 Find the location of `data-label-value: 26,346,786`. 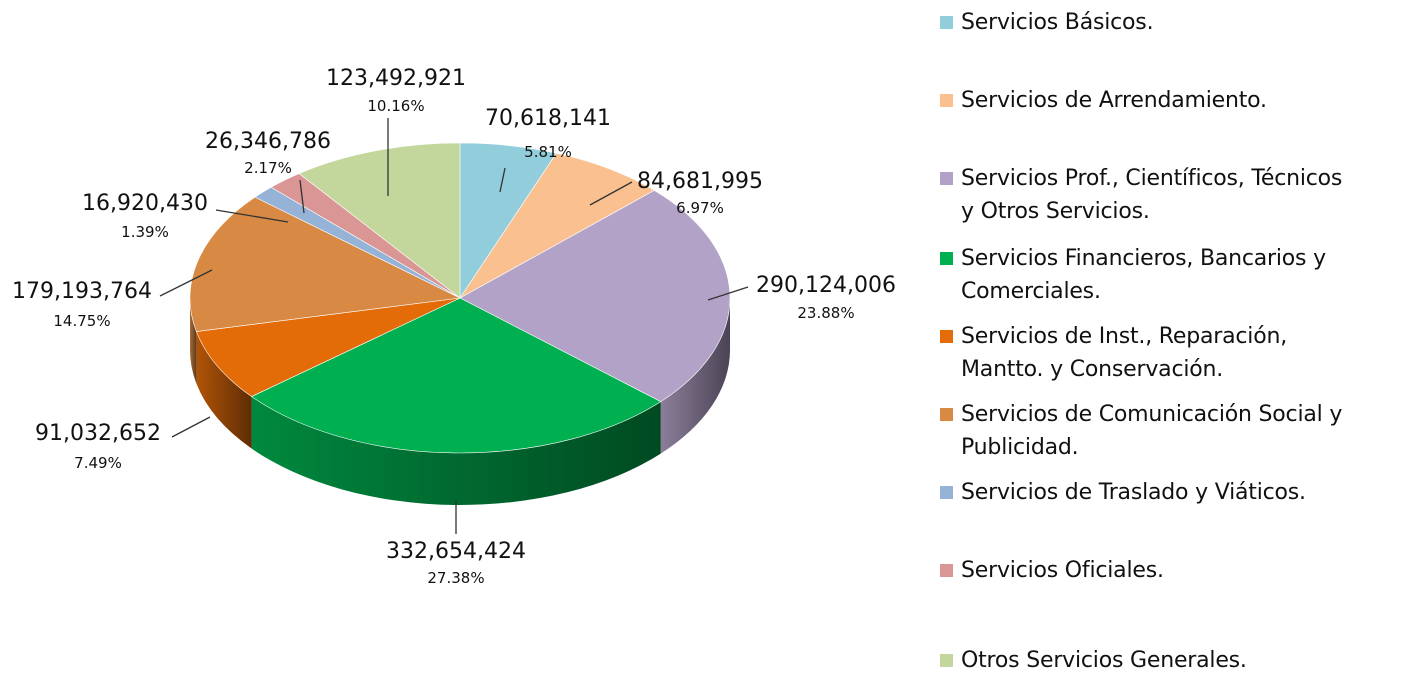

data-label-value: 26,346,786 is located at coordinates (268, 141).